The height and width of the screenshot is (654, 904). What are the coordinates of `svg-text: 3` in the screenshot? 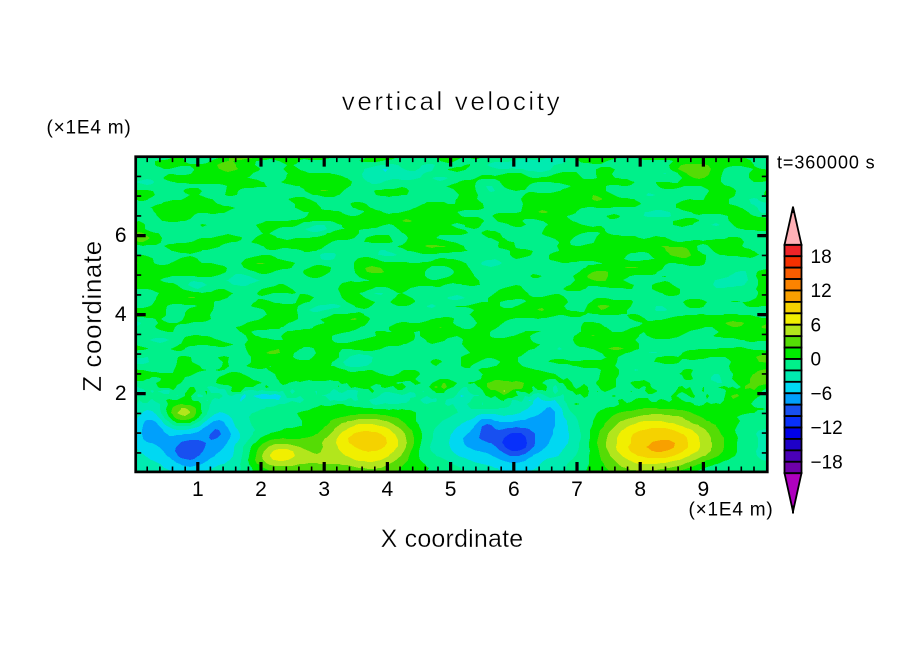 It's located at (324, 489).